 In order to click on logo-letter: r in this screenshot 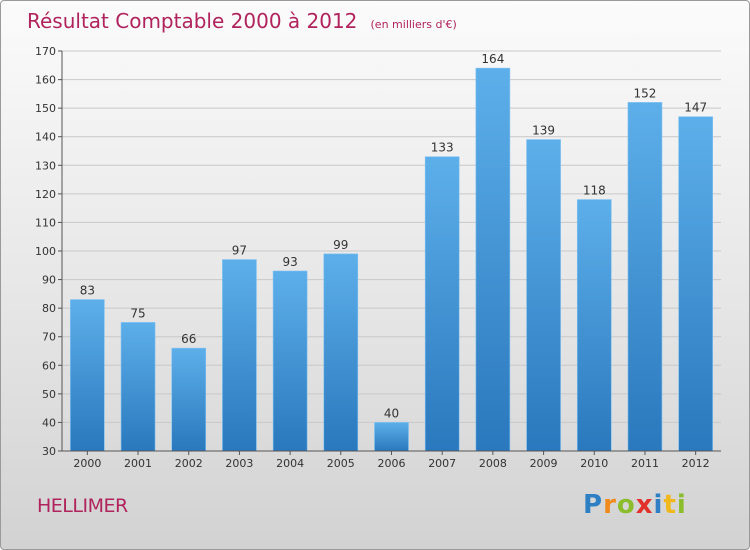, I will do `click(610, 505)`.